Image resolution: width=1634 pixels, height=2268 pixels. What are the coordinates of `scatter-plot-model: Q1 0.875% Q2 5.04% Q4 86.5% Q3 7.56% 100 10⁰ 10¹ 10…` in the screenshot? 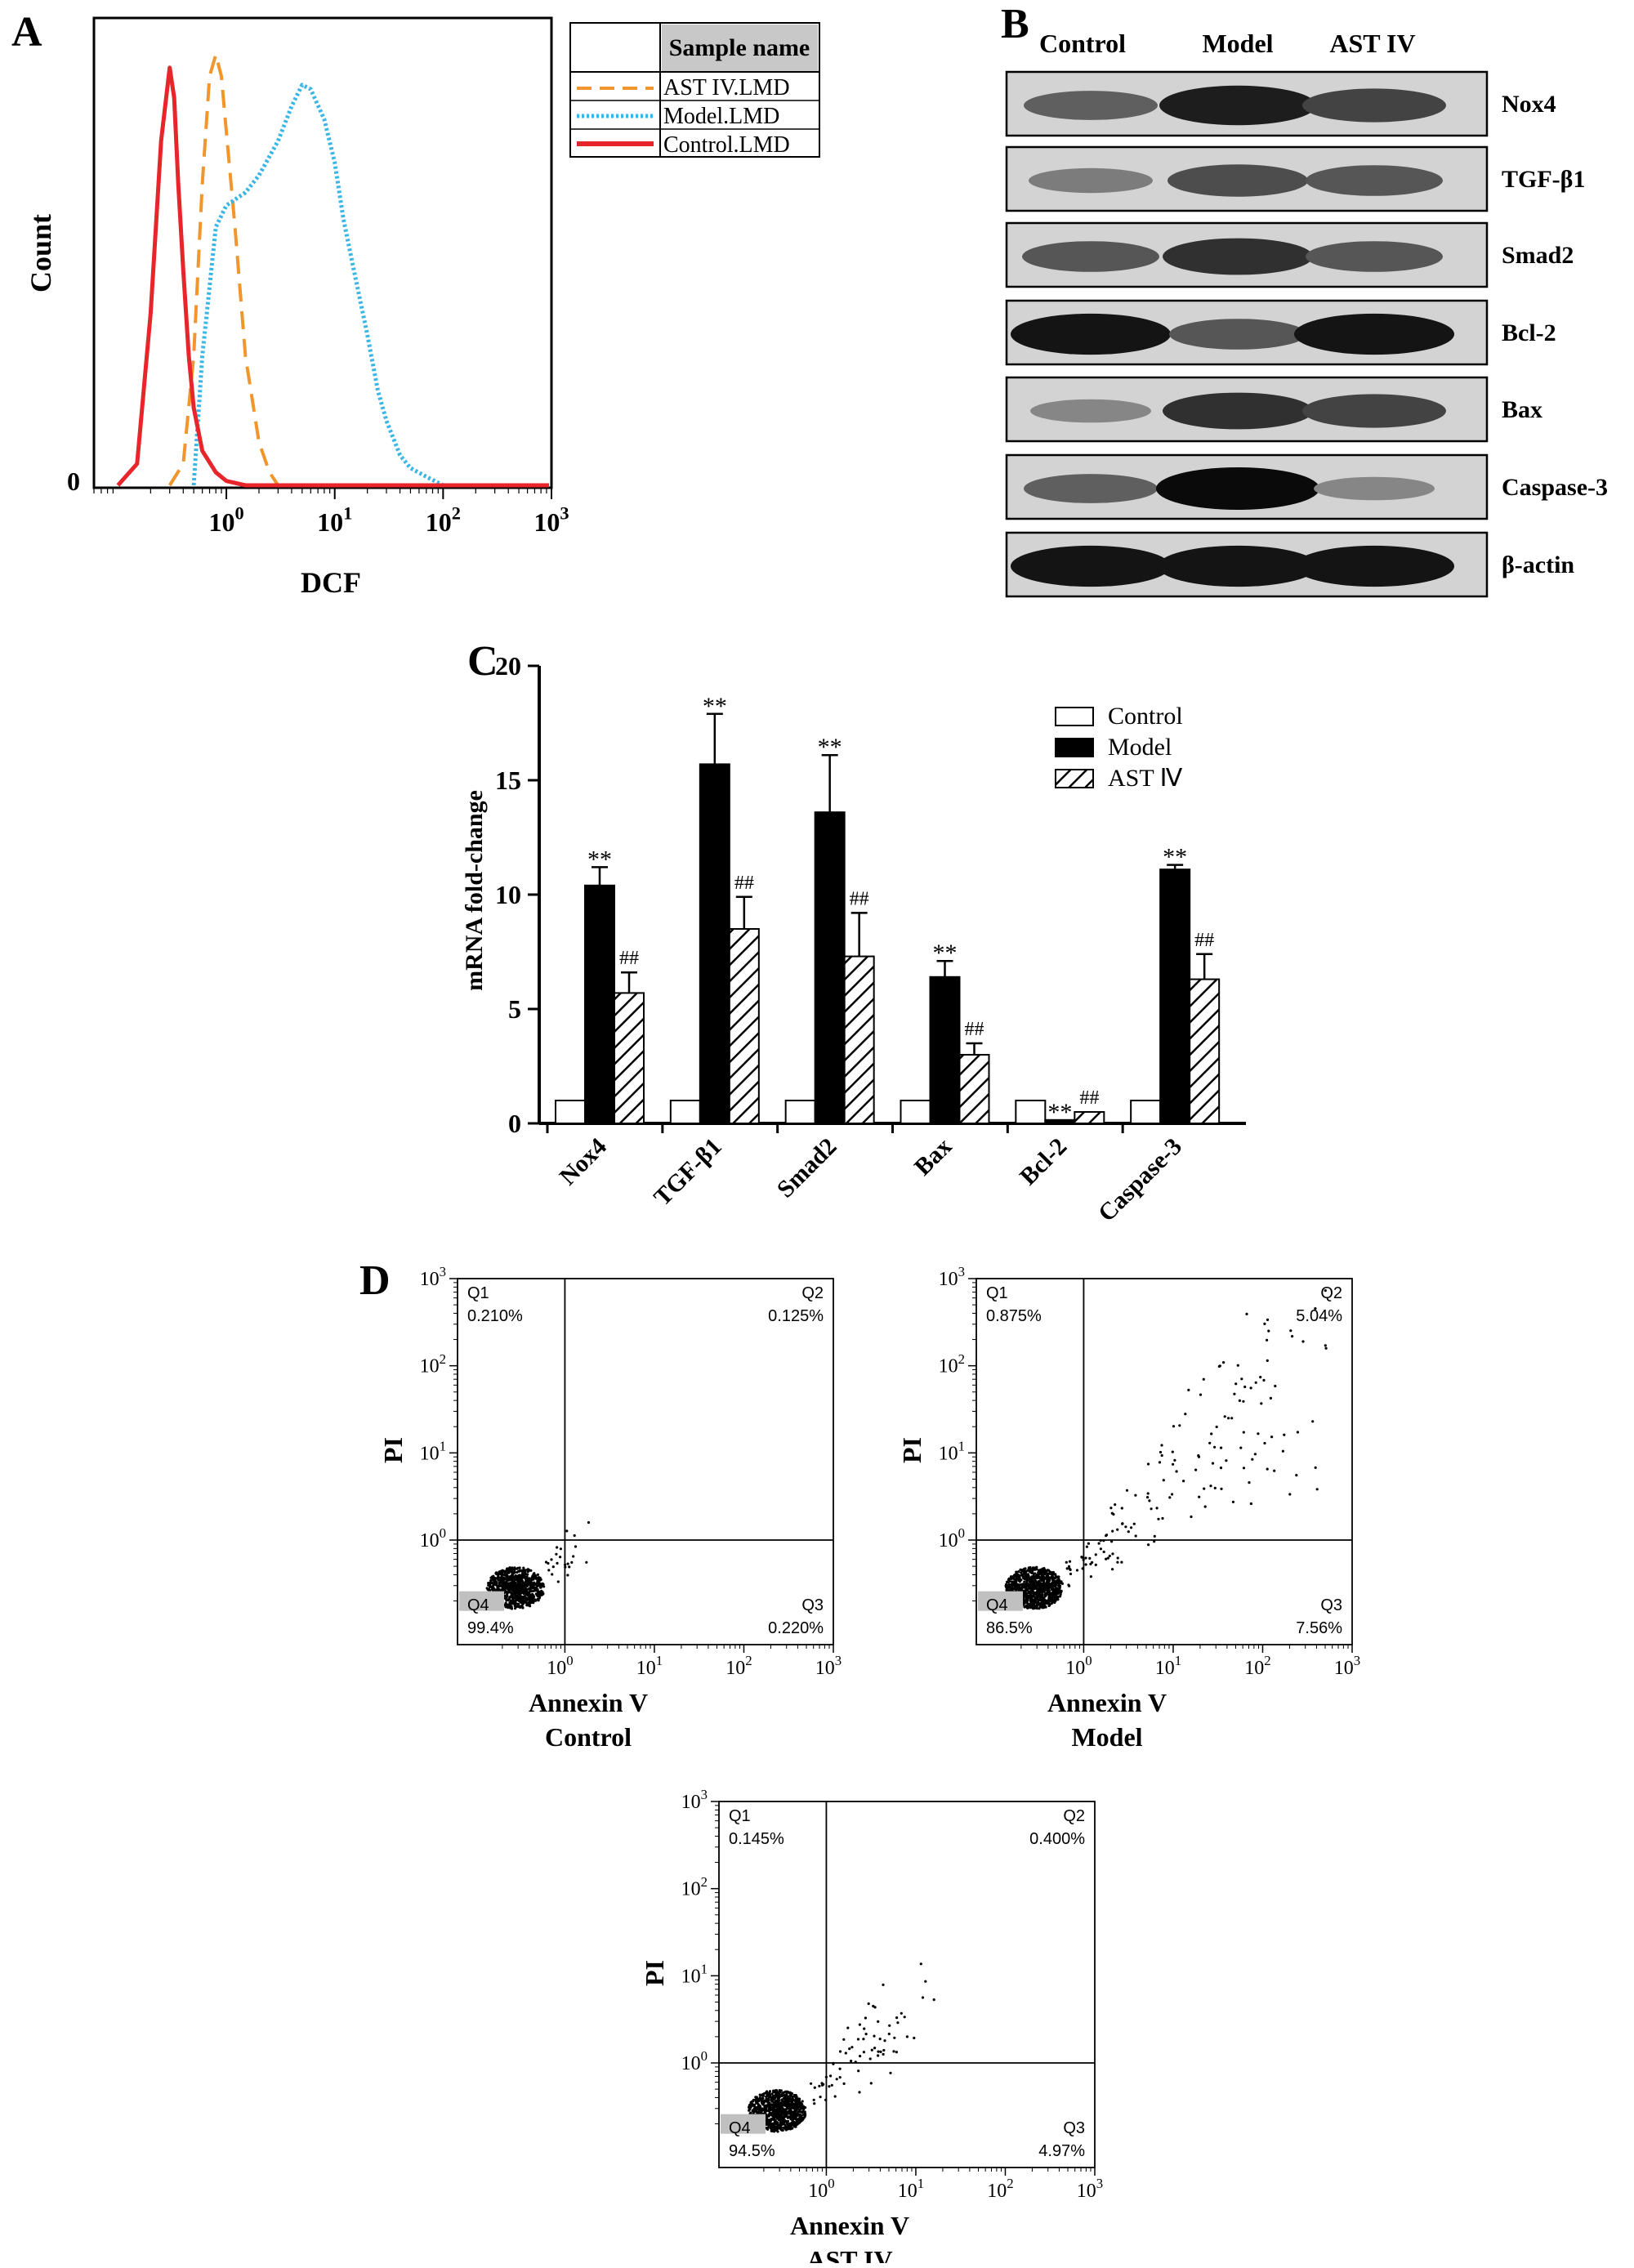 It's located at (1128, 1508).